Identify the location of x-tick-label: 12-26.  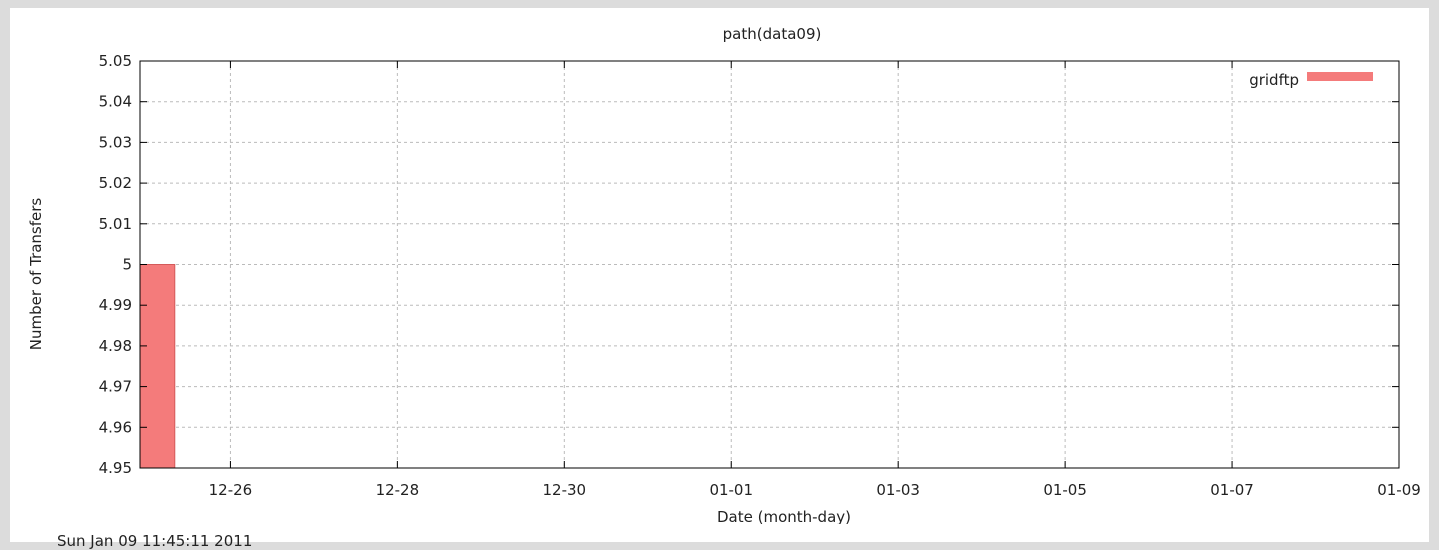
(231, 490).